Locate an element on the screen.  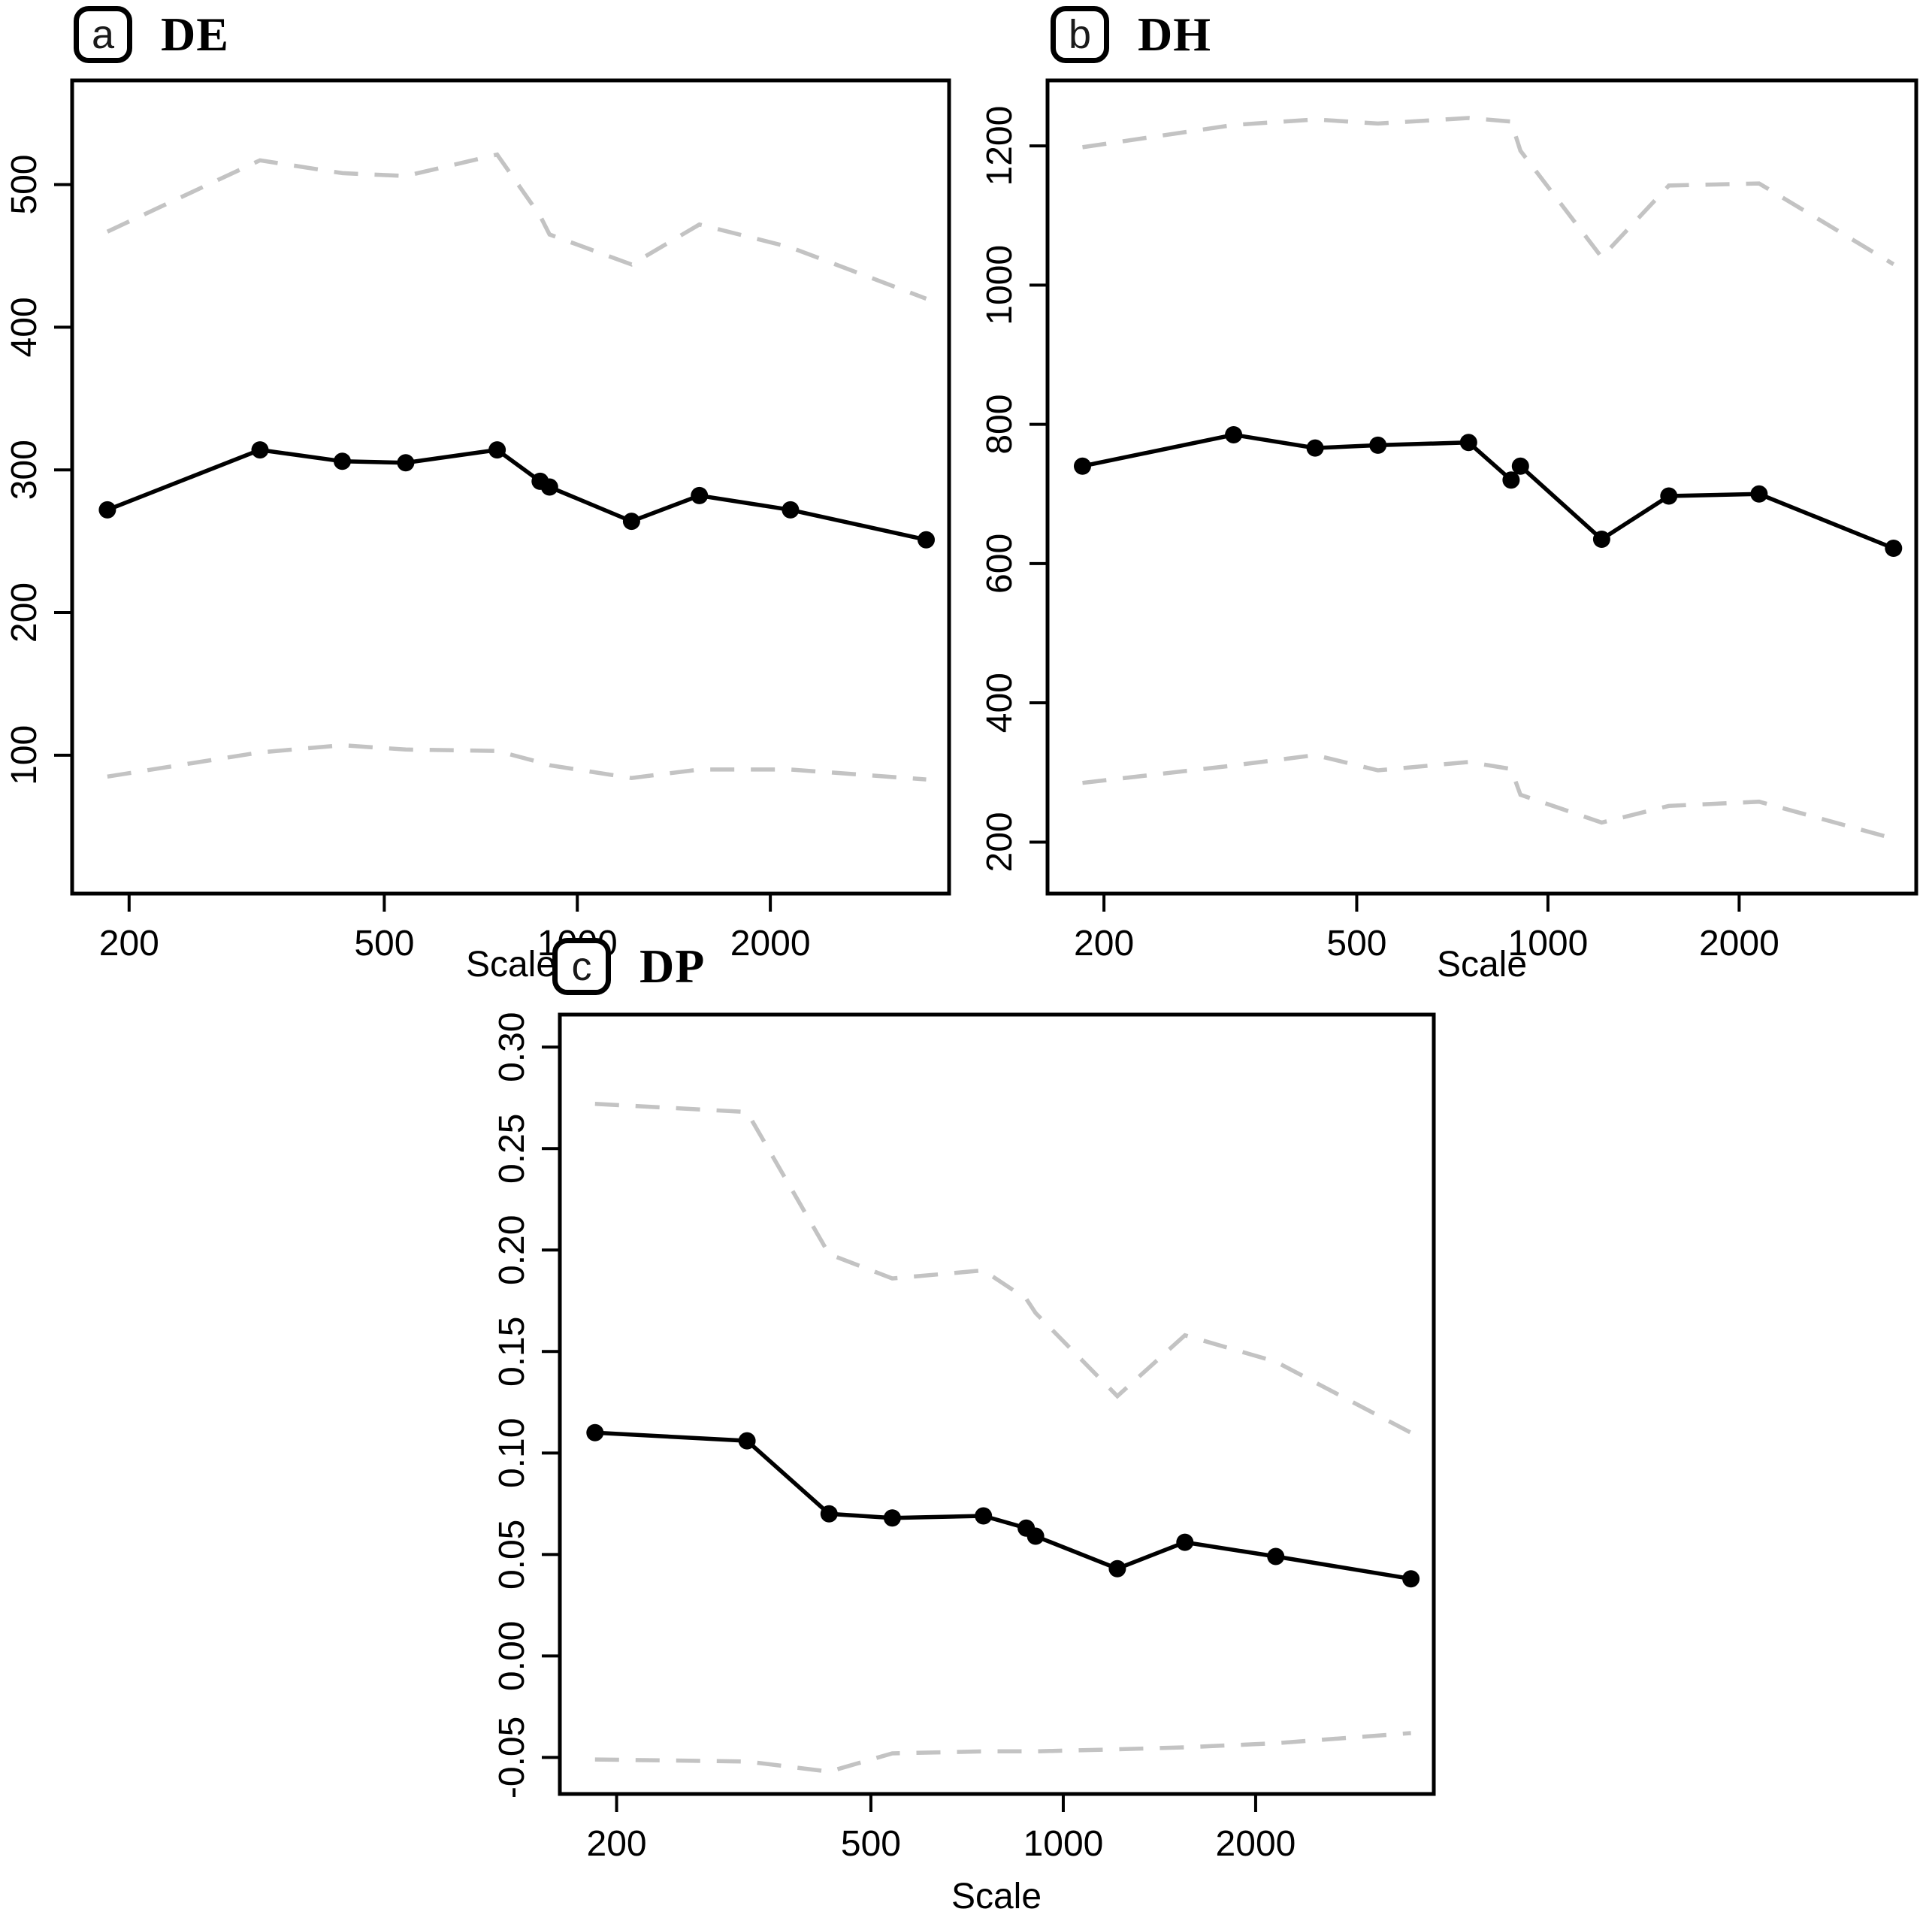
y-tick-label: 0.05 is located at coordinates (512, 1555).